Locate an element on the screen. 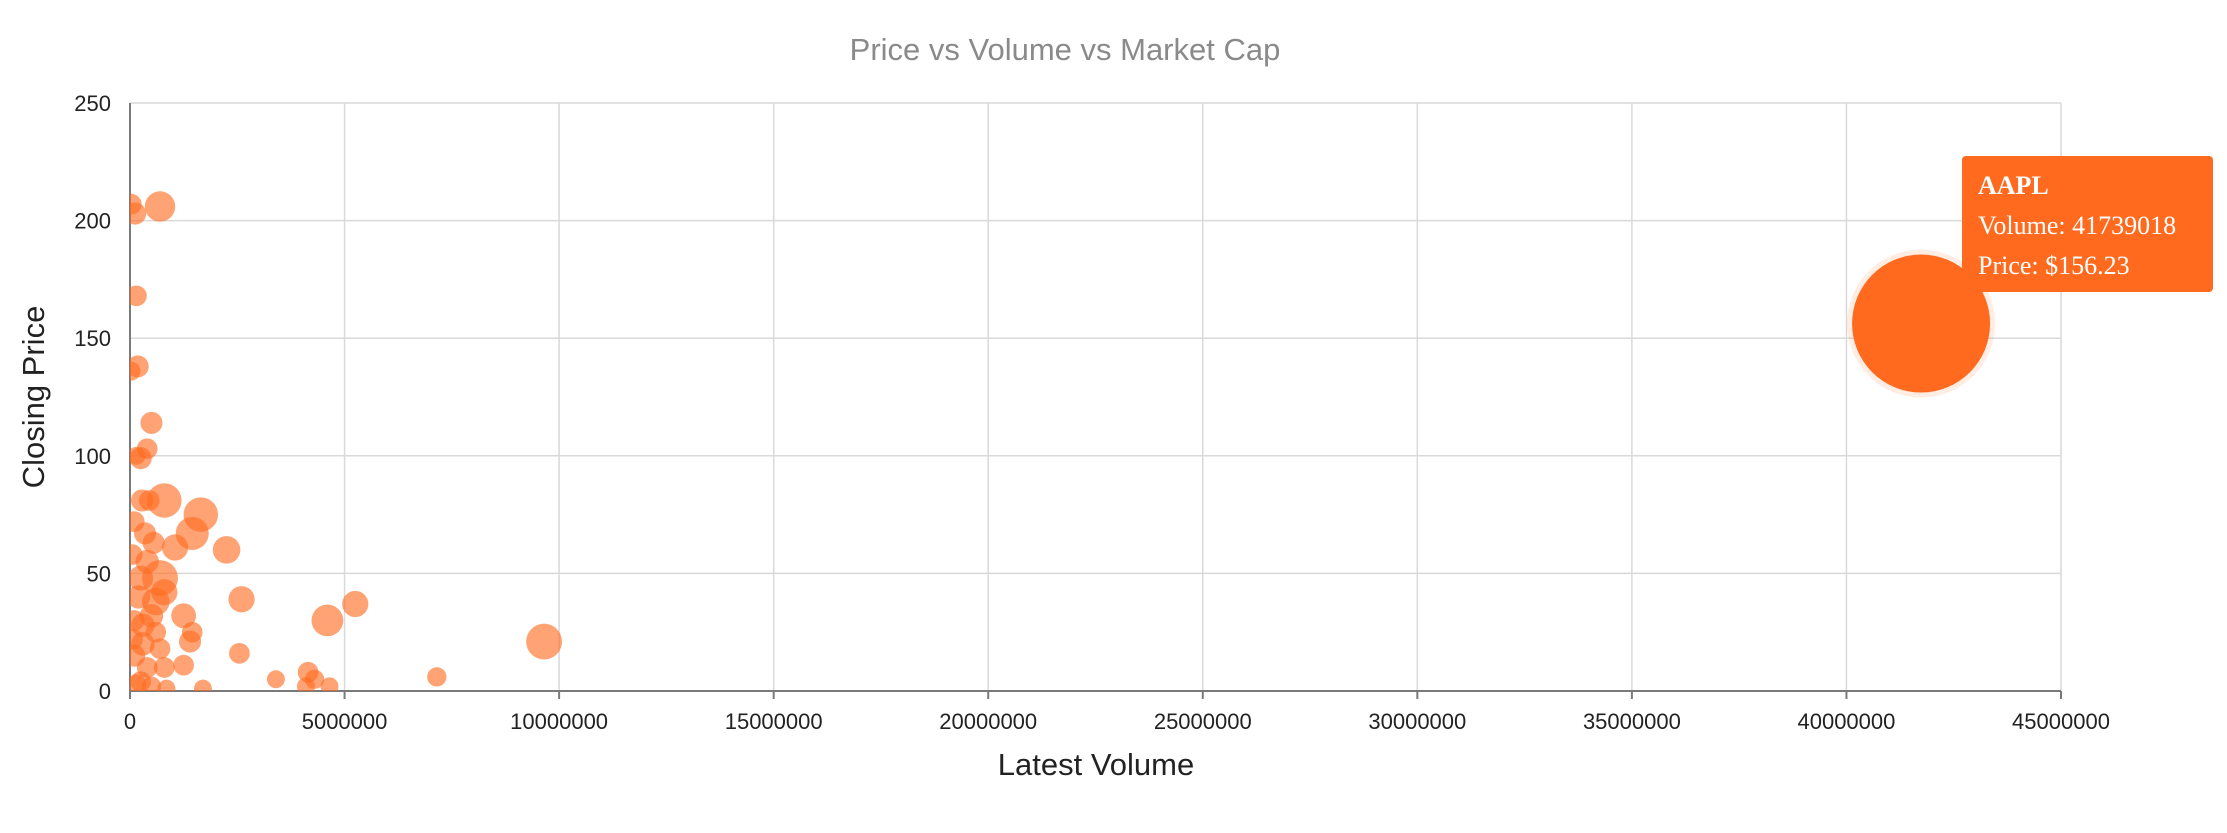  data-tooltip: AAPL Volume: 41739018 Price: $156.23 is located at coordinates (2087, 224).